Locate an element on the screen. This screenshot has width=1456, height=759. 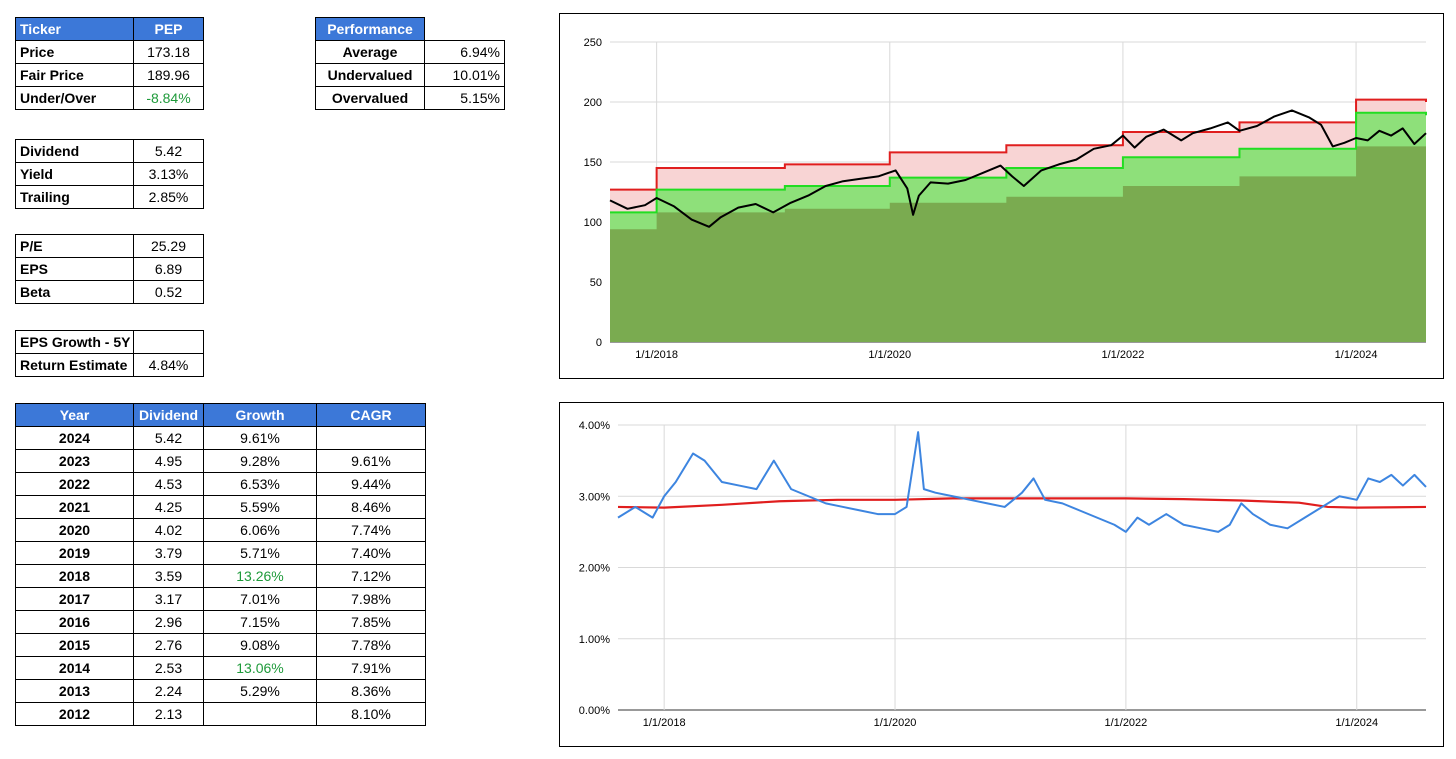
y-tick-label: 250 is located at coordinates (593, 43).